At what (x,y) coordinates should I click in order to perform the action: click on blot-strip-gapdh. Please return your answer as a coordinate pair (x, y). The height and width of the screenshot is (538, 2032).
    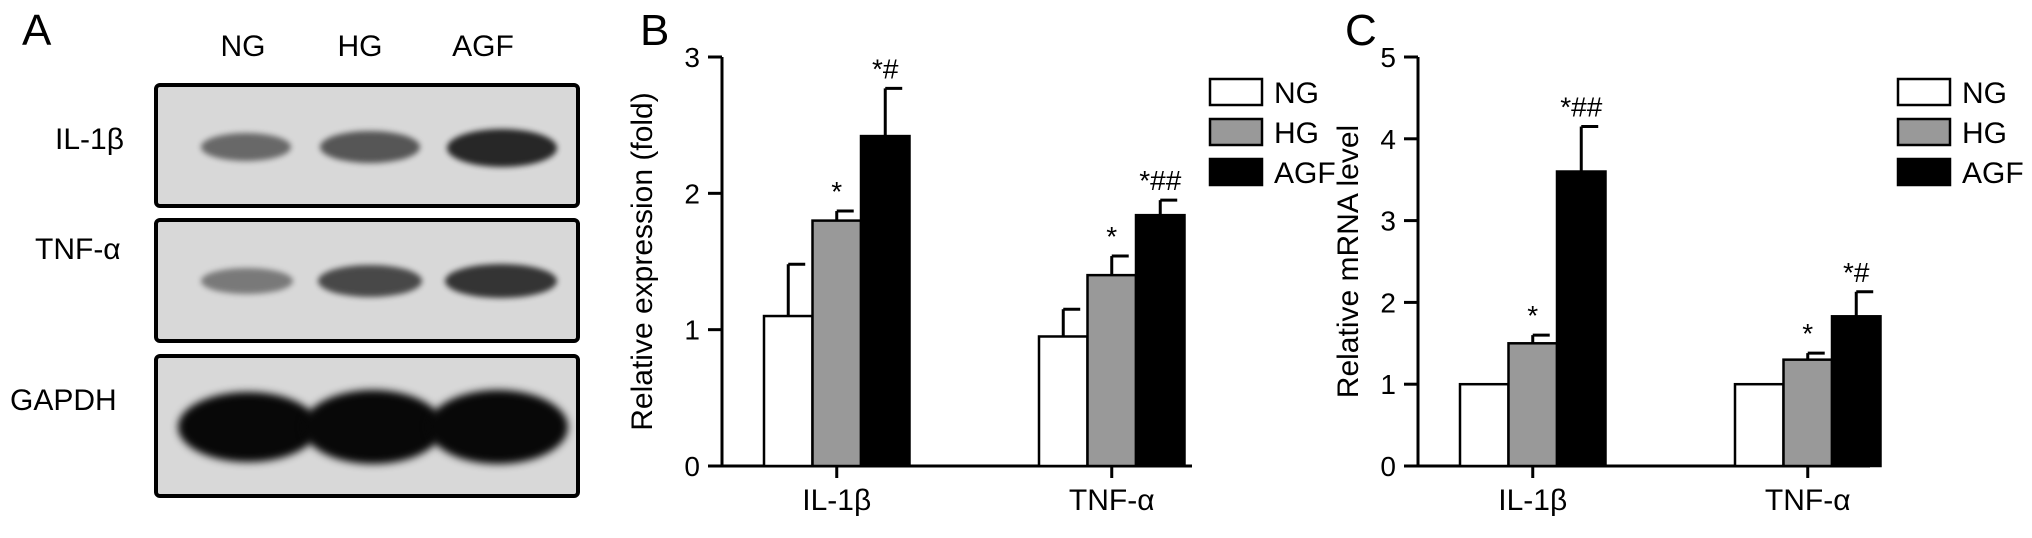
    Looking at the image, I should click on (367, 426).